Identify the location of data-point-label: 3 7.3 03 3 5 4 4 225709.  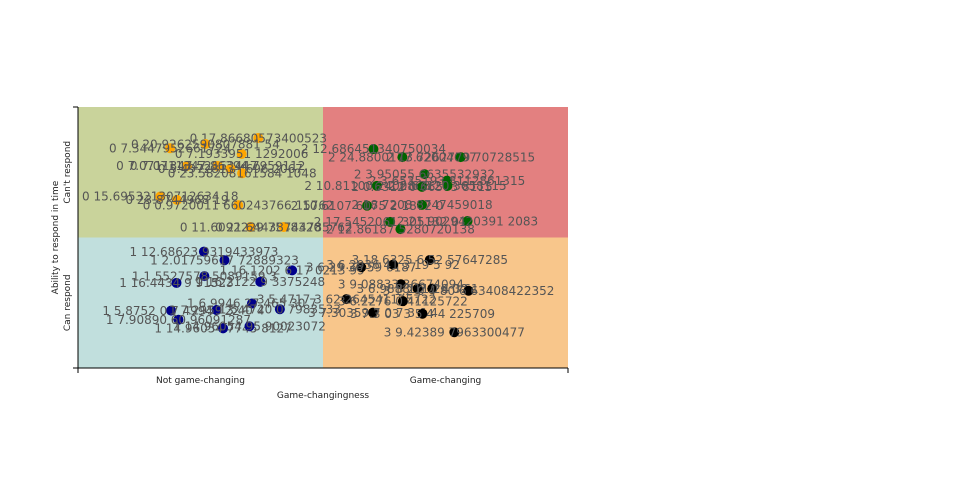
(422, 314).